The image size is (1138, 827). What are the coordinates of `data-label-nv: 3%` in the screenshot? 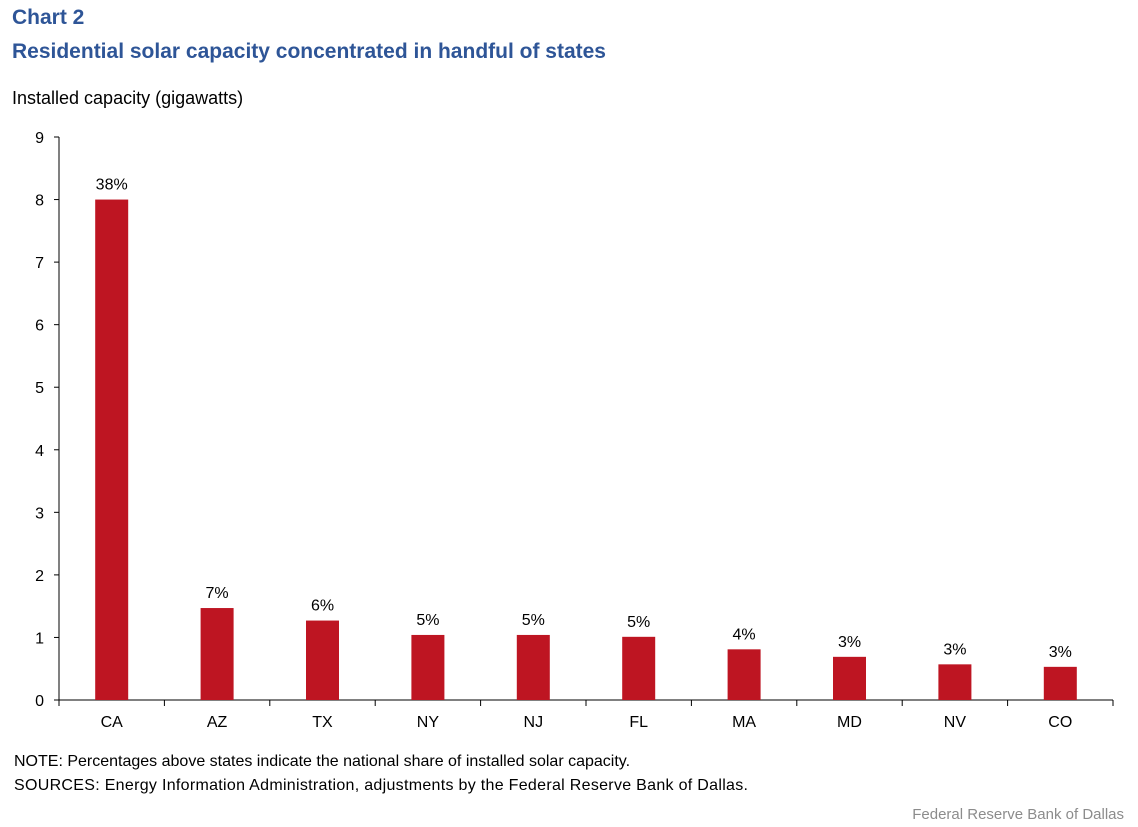 It's located at (954, 649).